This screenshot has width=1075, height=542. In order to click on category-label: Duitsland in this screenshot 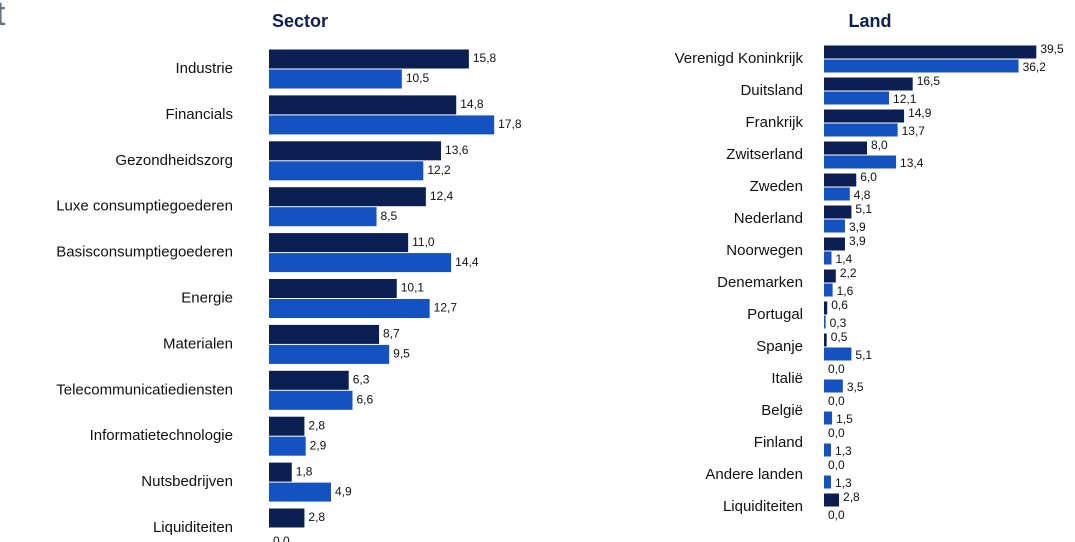, I will do `click(771, 90)`.